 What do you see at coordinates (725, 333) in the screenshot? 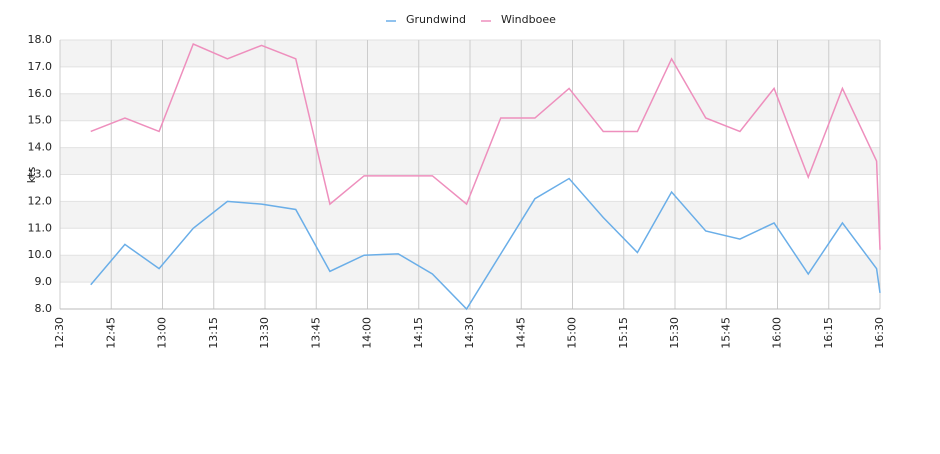
I see `x-tick-label: 15:45` at bounding box center [725, 333].